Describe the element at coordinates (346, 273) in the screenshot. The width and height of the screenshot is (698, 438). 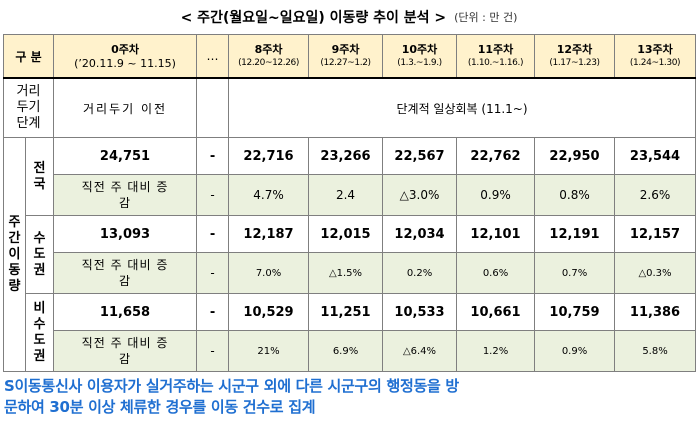
I see `change-cell: △1.5%` at that location.